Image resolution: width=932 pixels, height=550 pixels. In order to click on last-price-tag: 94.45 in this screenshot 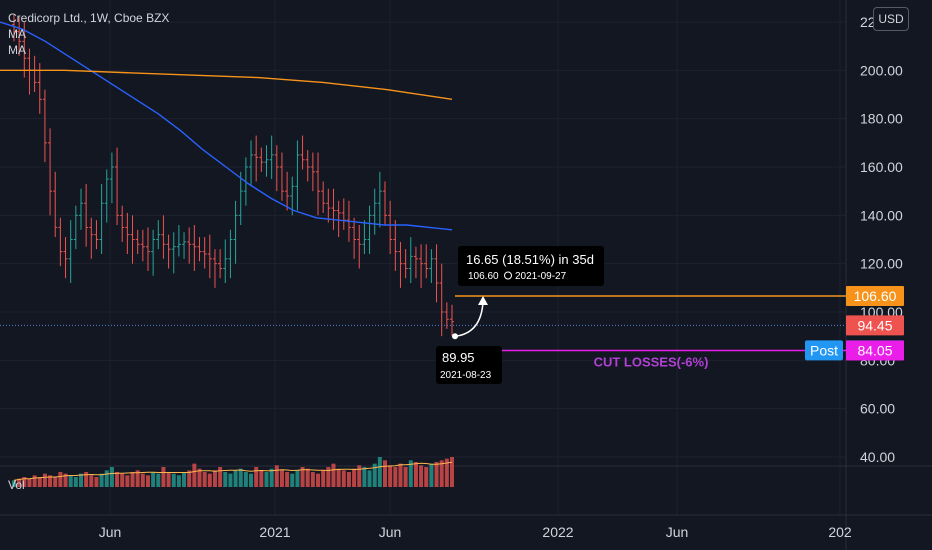, I will do `click(874, 325)`.